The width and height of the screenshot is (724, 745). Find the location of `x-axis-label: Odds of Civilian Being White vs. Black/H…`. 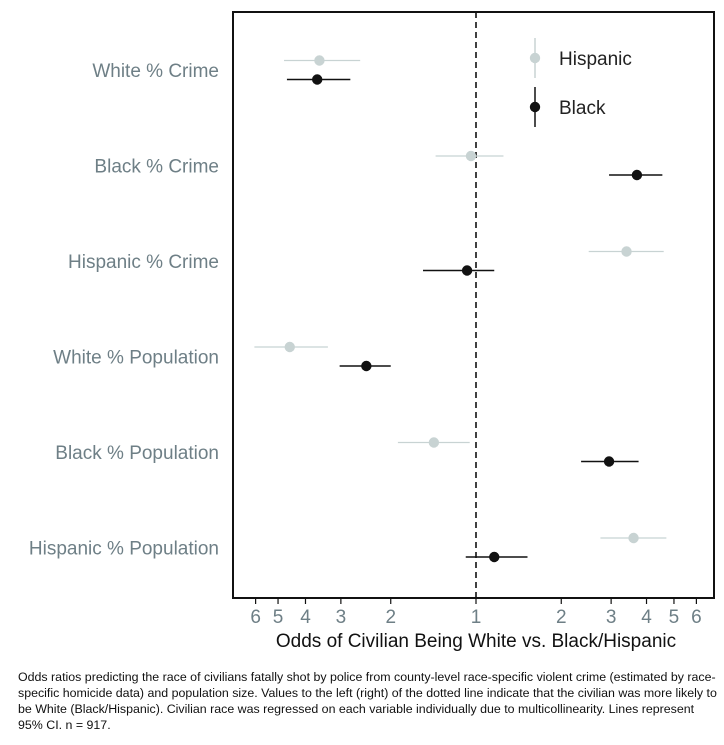

x-axis-label: Odds of Civilian Being White vs. Black/H… is located at coordinates (476, 641).